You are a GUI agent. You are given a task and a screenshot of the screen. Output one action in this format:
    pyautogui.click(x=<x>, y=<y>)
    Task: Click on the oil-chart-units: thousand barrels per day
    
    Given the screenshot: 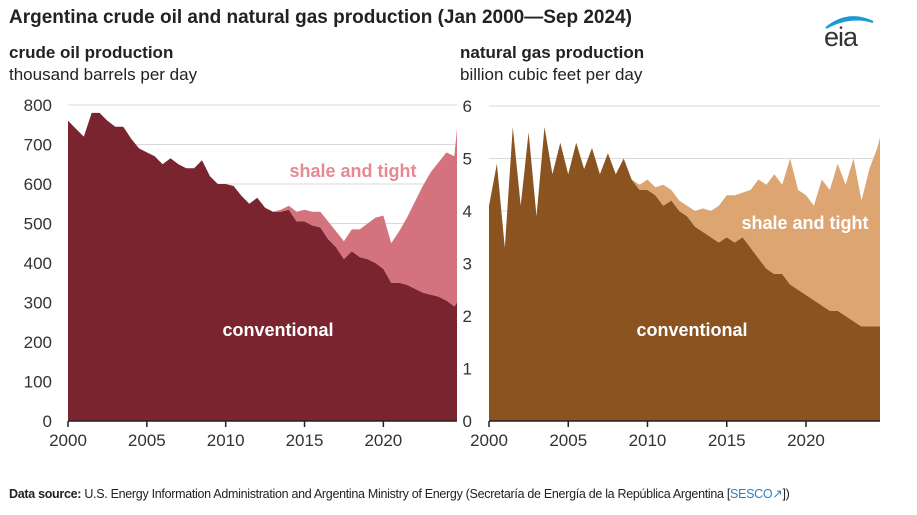 What is the action you would take?
    pyautogui.click(x=103, y=74)
    